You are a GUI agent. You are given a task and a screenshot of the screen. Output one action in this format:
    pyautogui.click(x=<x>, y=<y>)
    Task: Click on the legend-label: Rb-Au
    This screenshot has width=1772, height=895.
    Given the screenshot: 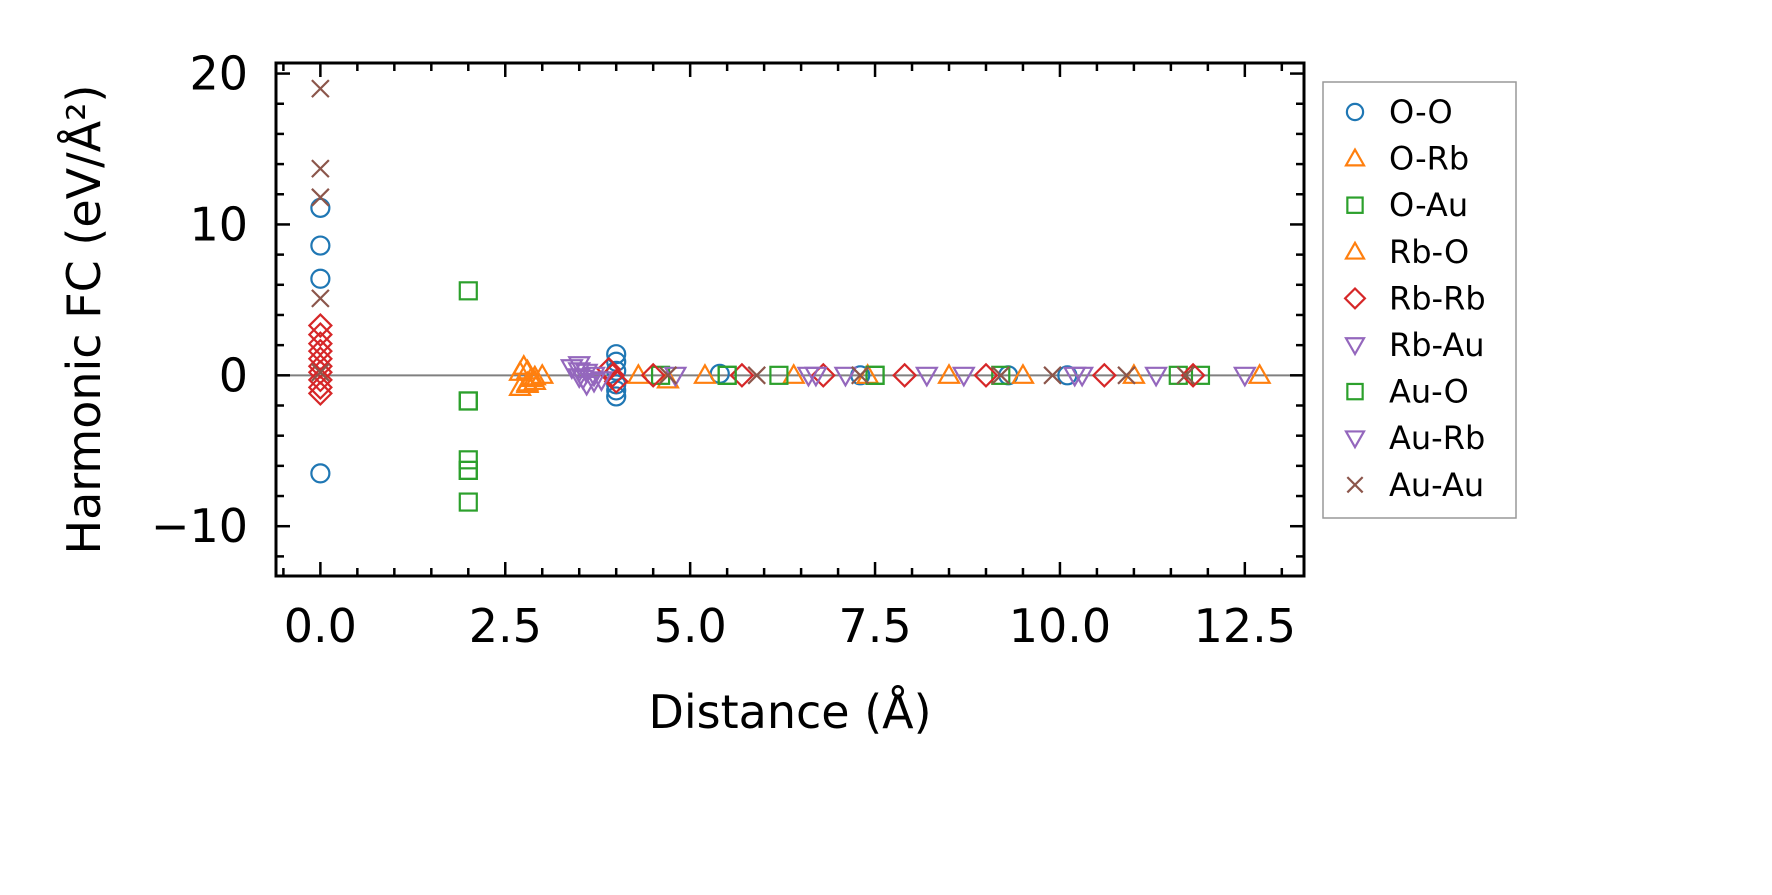 What is the action you would take?
    pyautogui.click(x=1437, y=345)
    